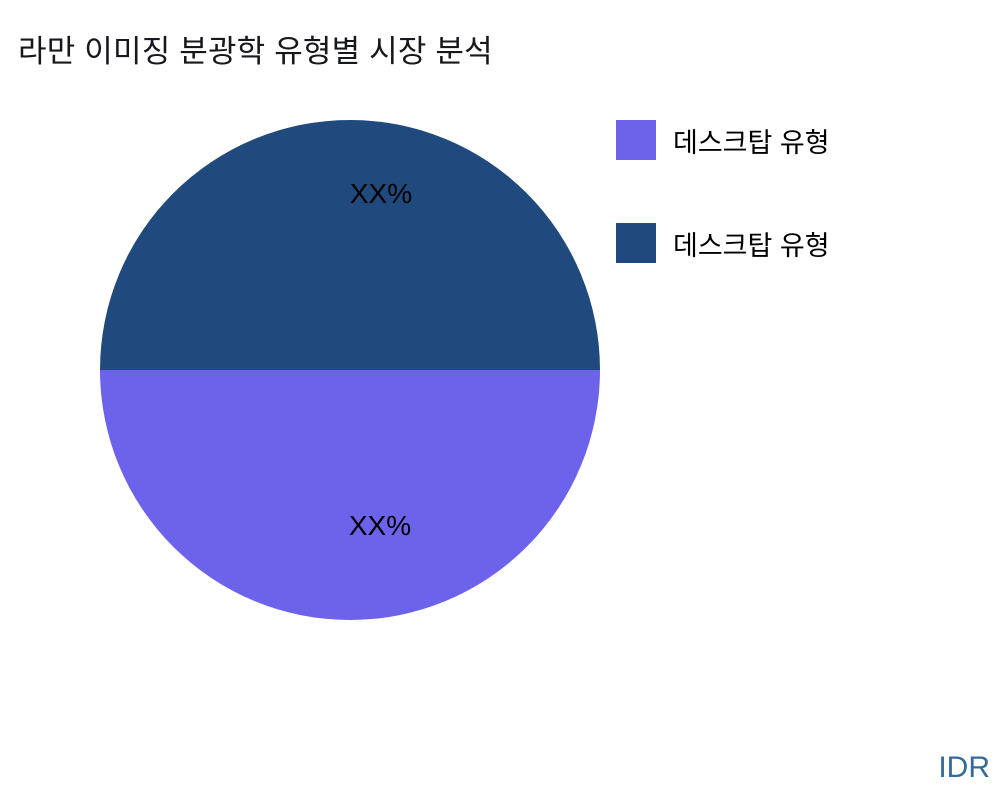 Image resolution: width=1000 pixels, height=800 pixels. I want to click on chart-title: 라만 이미징 분광학 유형별 시장 분석, so click(255, 51).